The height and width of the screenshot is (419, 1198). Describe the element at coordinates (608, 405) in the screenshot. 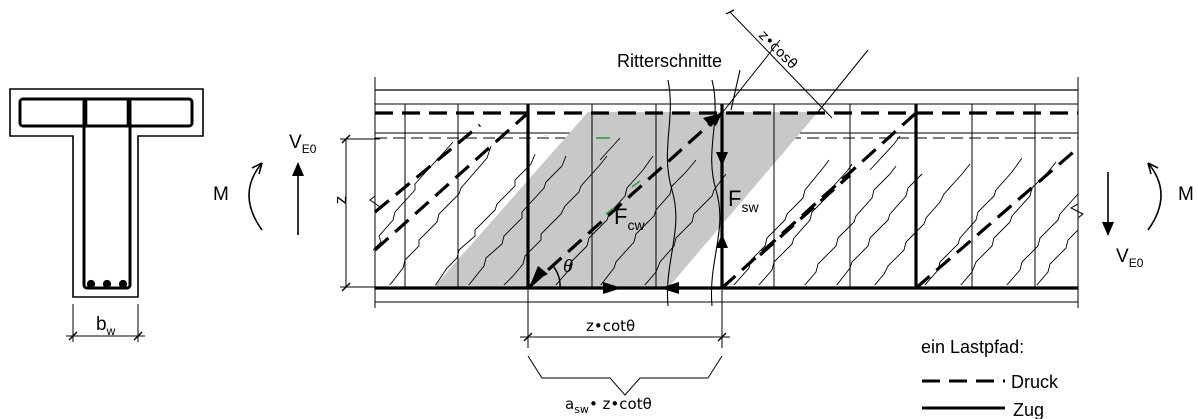

I see `asw-z-cot-theta-label: asw• z•cotθ` at that location.